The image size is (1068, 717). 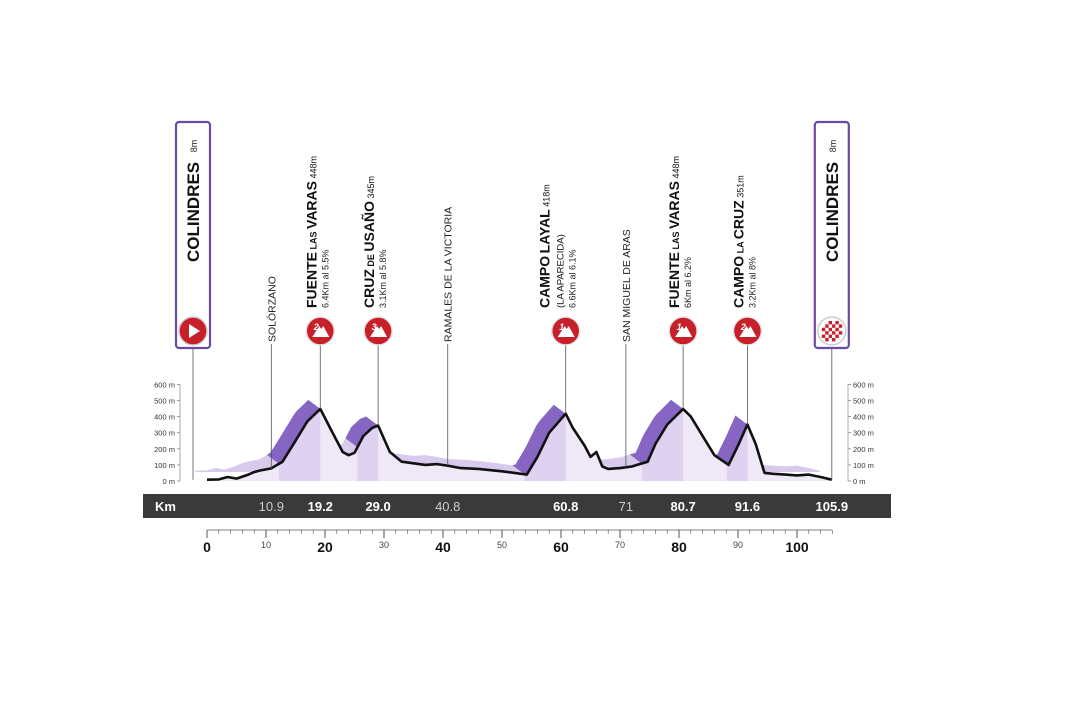 I want to click on climb-name-part3: CRUZ, so click(x=738, y=219).